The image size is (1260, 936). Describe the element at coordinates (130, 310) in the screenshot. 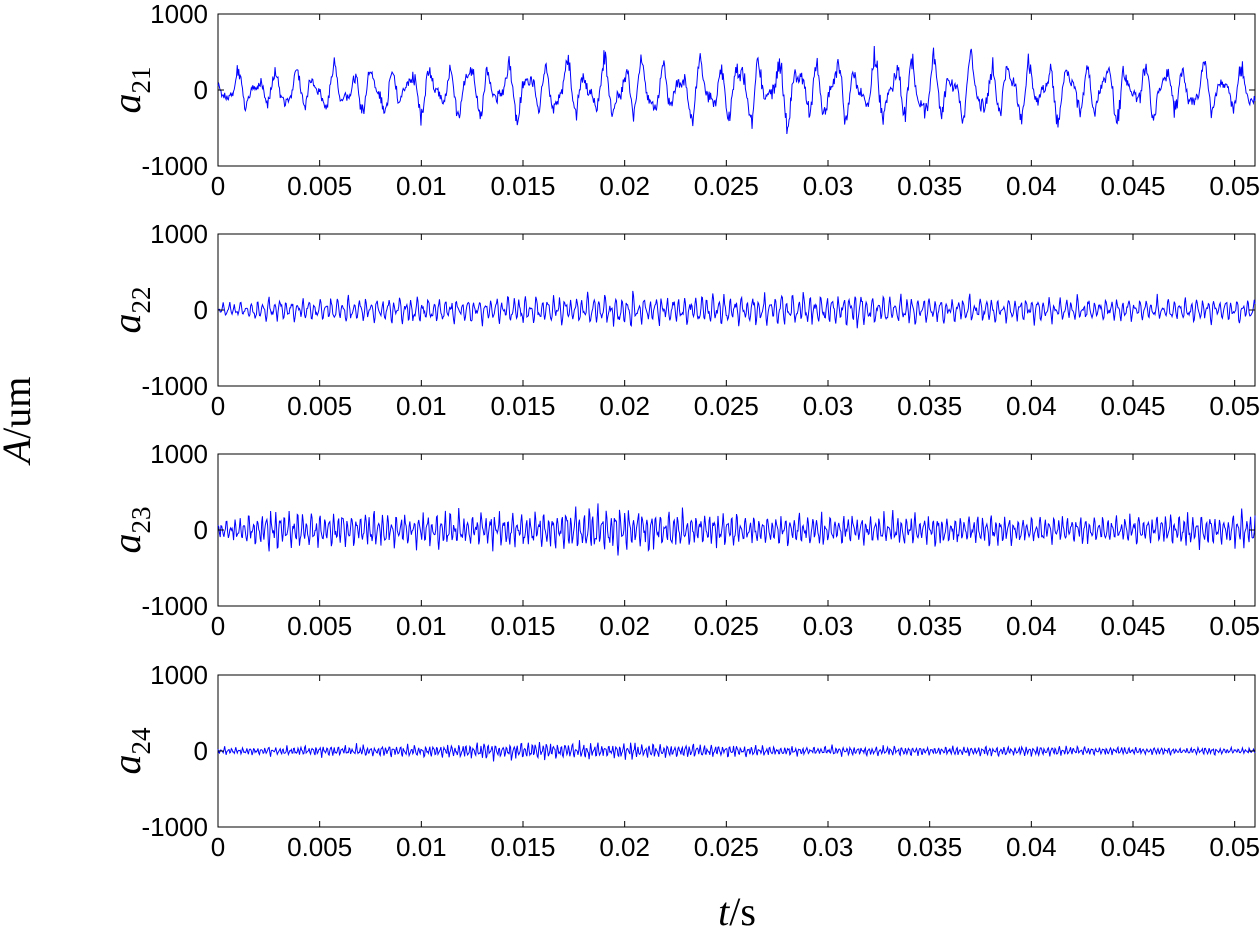

I see `panel-label-a22: a22` at that location.